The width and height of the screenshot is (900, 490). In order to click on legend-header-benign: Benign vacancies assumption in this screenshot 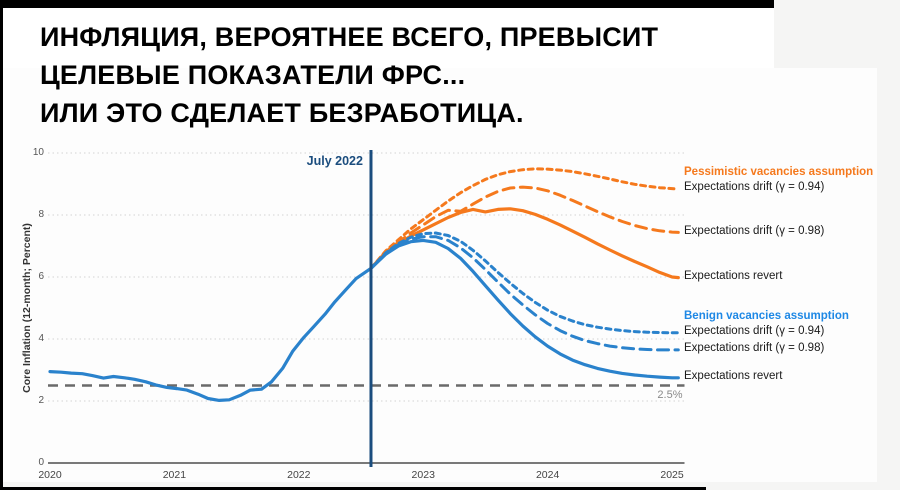, I will do `click(766, 315)`.